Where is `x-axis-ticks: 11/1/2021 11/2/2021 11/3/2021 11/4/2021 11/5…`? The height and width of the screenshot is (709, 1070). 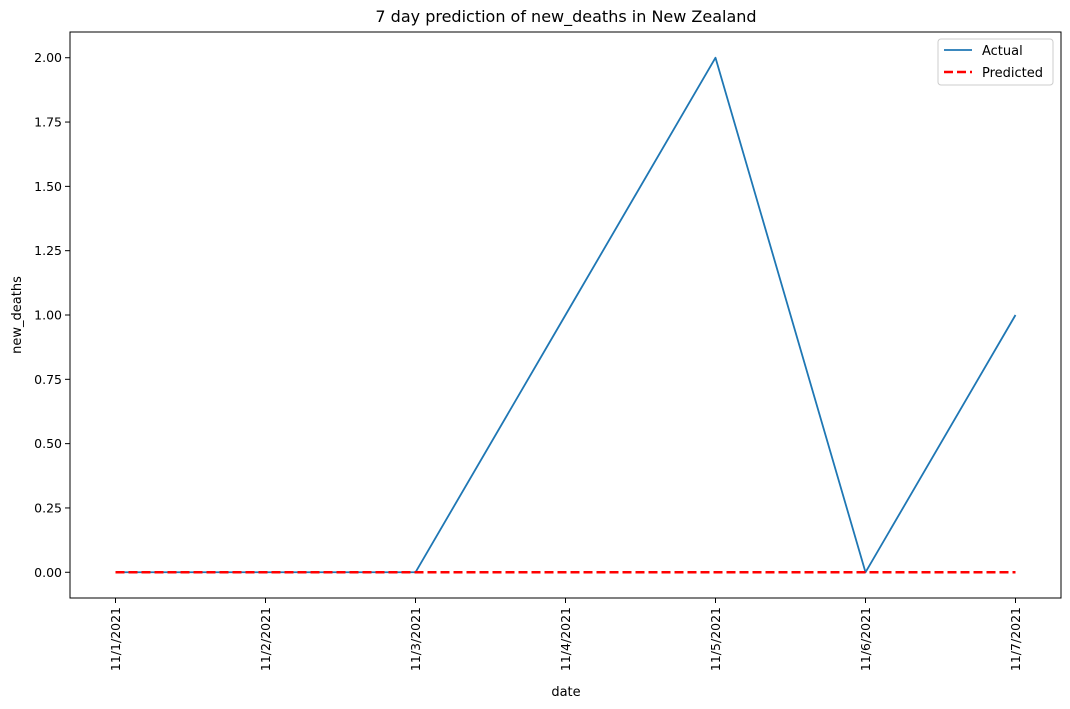 x-axis-ticks: 11/1/2021 11/2/2021 11/3/2021 11/4/2021 11/5… is located at coordinates (565, 634).